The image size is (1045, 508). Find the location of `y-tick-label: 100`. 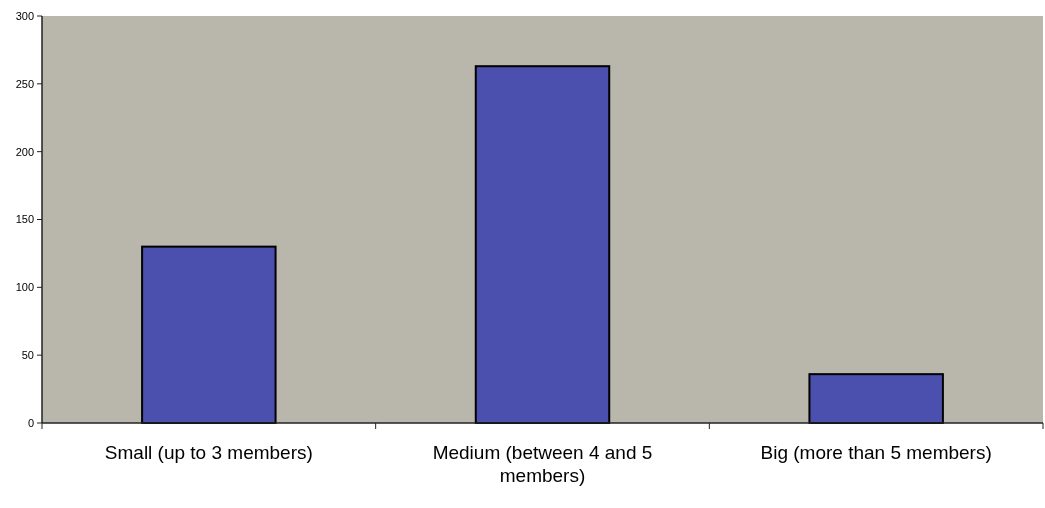

y-tick-label: 100 is located at coordinates (24, 287).